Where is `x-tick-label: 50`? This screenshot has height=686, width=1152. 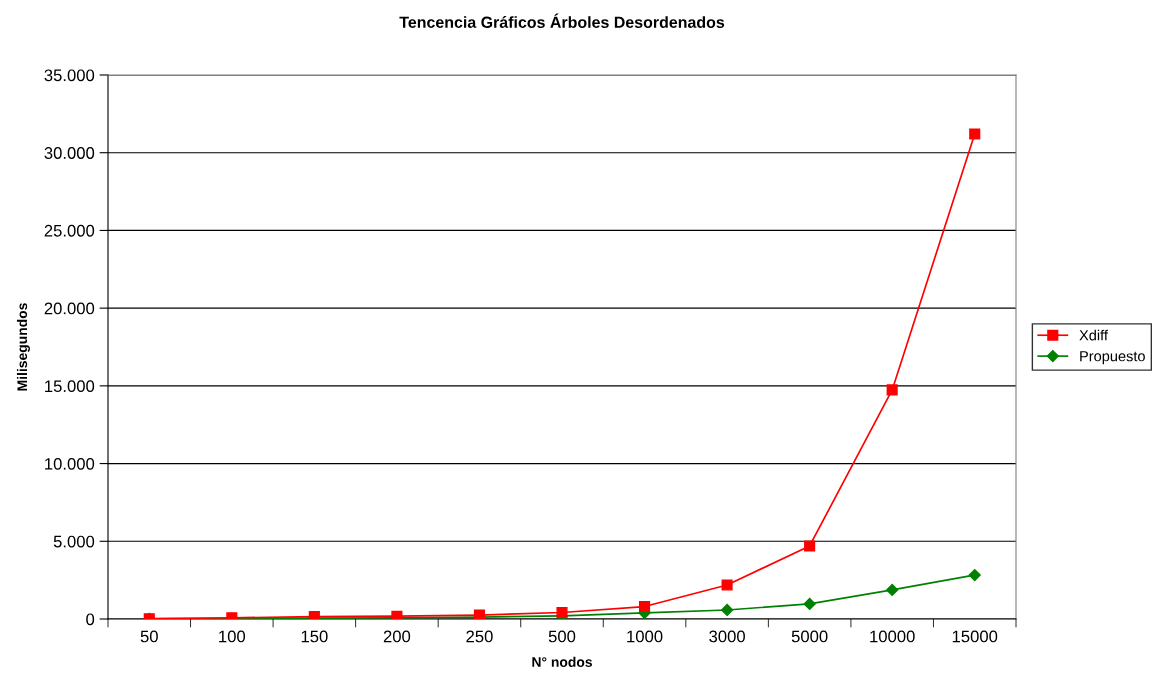 x-tick-label: 50 is located at coordinates (149, 636).